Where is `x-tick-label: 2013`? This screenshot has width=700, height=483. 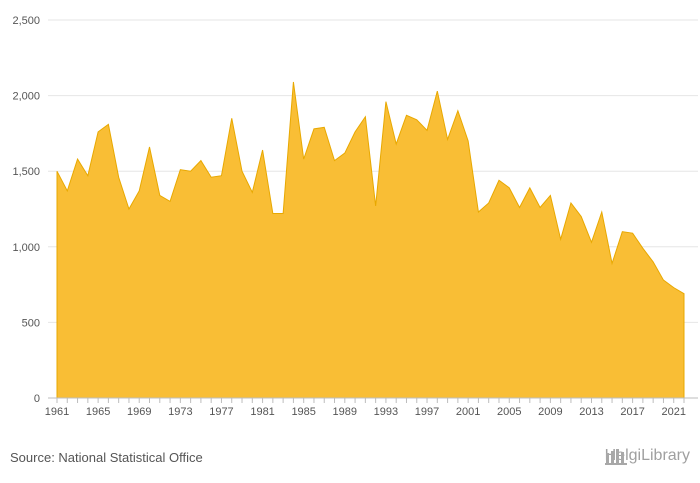
x-tick-label: 2013 is located at coordinates (591, 412).